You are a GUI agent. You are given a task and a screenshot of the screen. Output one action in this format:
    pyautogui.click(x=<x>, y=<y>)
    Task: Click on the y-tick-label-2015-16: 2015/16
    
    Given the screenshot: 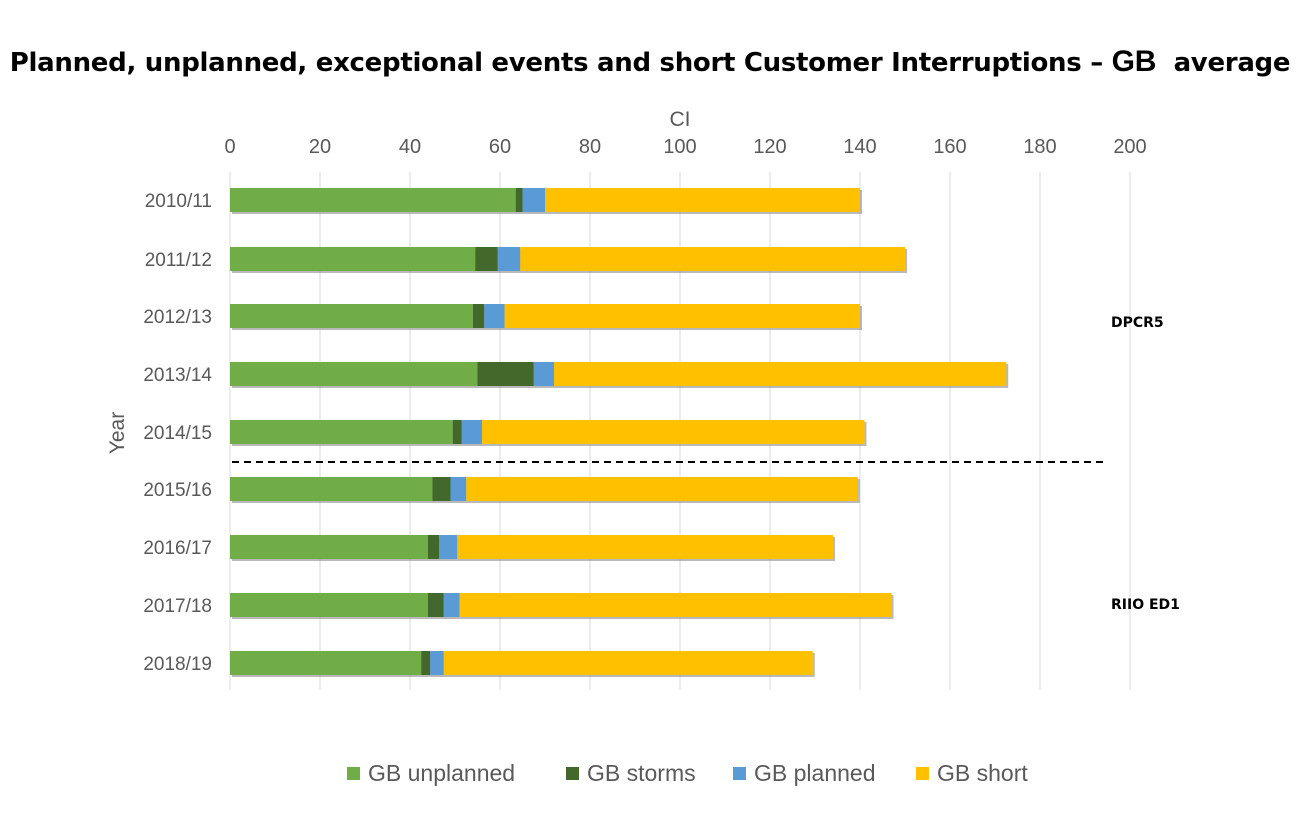 What is the action you would take?
    pyautogui.click(x=177, y=490)
    